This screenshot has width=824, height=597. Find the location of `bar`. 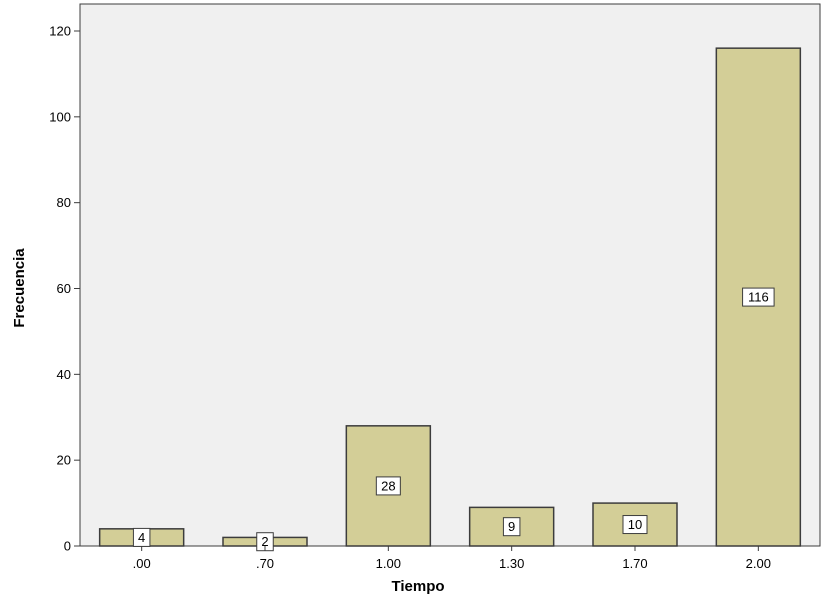

bar is located at coordinates (511, 526).